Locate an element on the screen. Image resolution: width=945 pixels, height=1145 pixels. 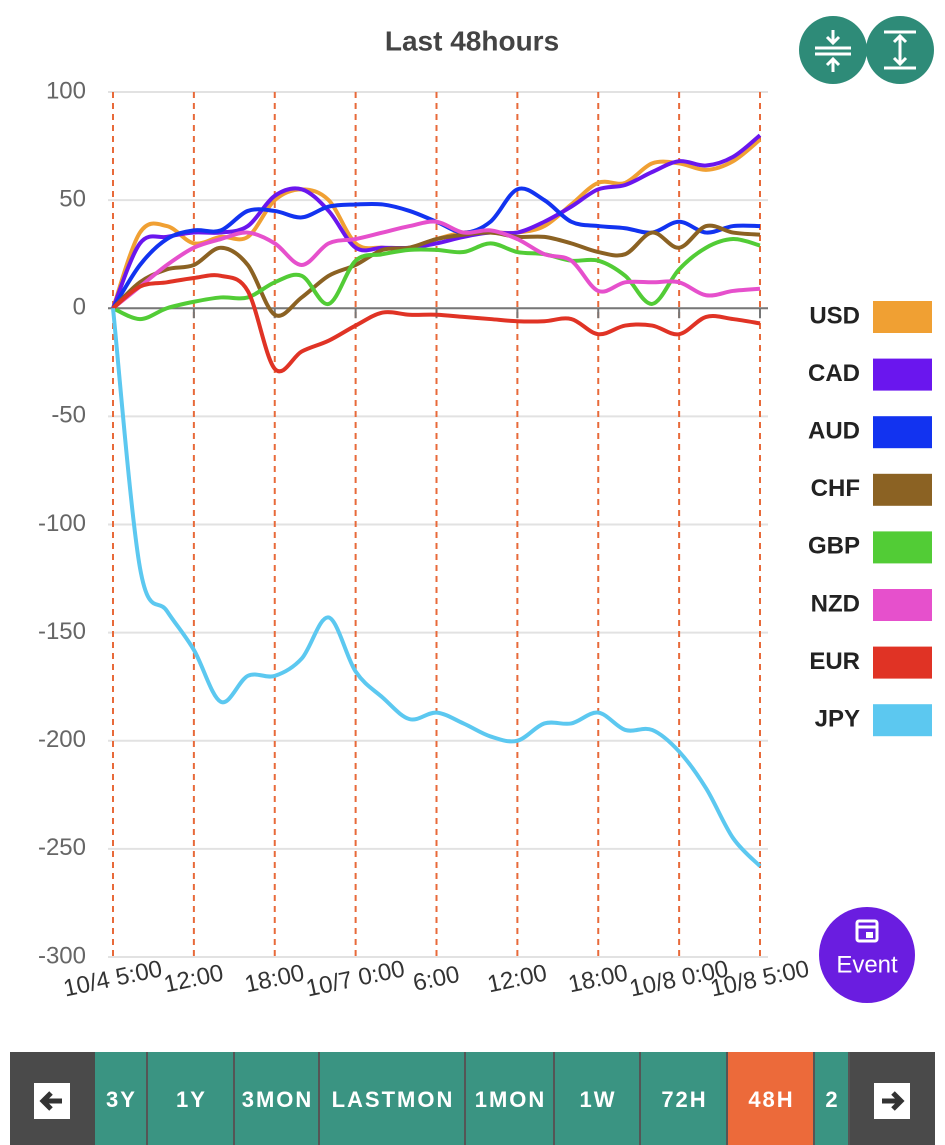
period-tab: 3MON is located at coordinates (276, 1098).